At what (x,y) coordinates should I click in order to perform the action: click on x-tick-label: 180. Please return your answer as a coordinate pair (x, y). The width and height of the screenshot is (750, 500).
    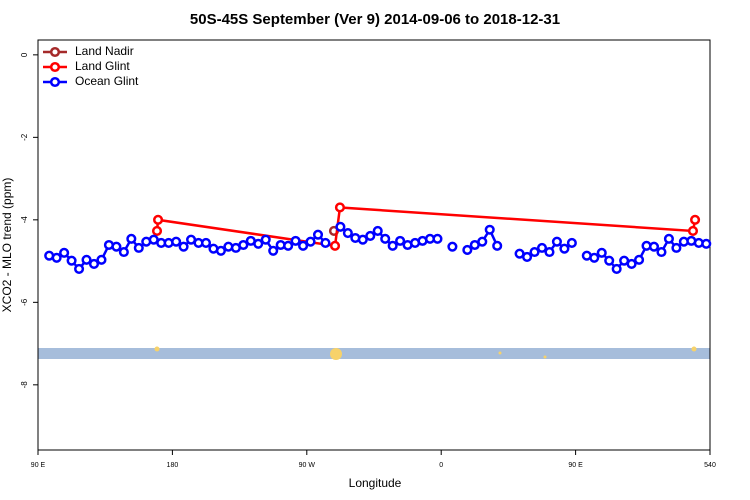
    Looking at the image, I should click on (173, 465).